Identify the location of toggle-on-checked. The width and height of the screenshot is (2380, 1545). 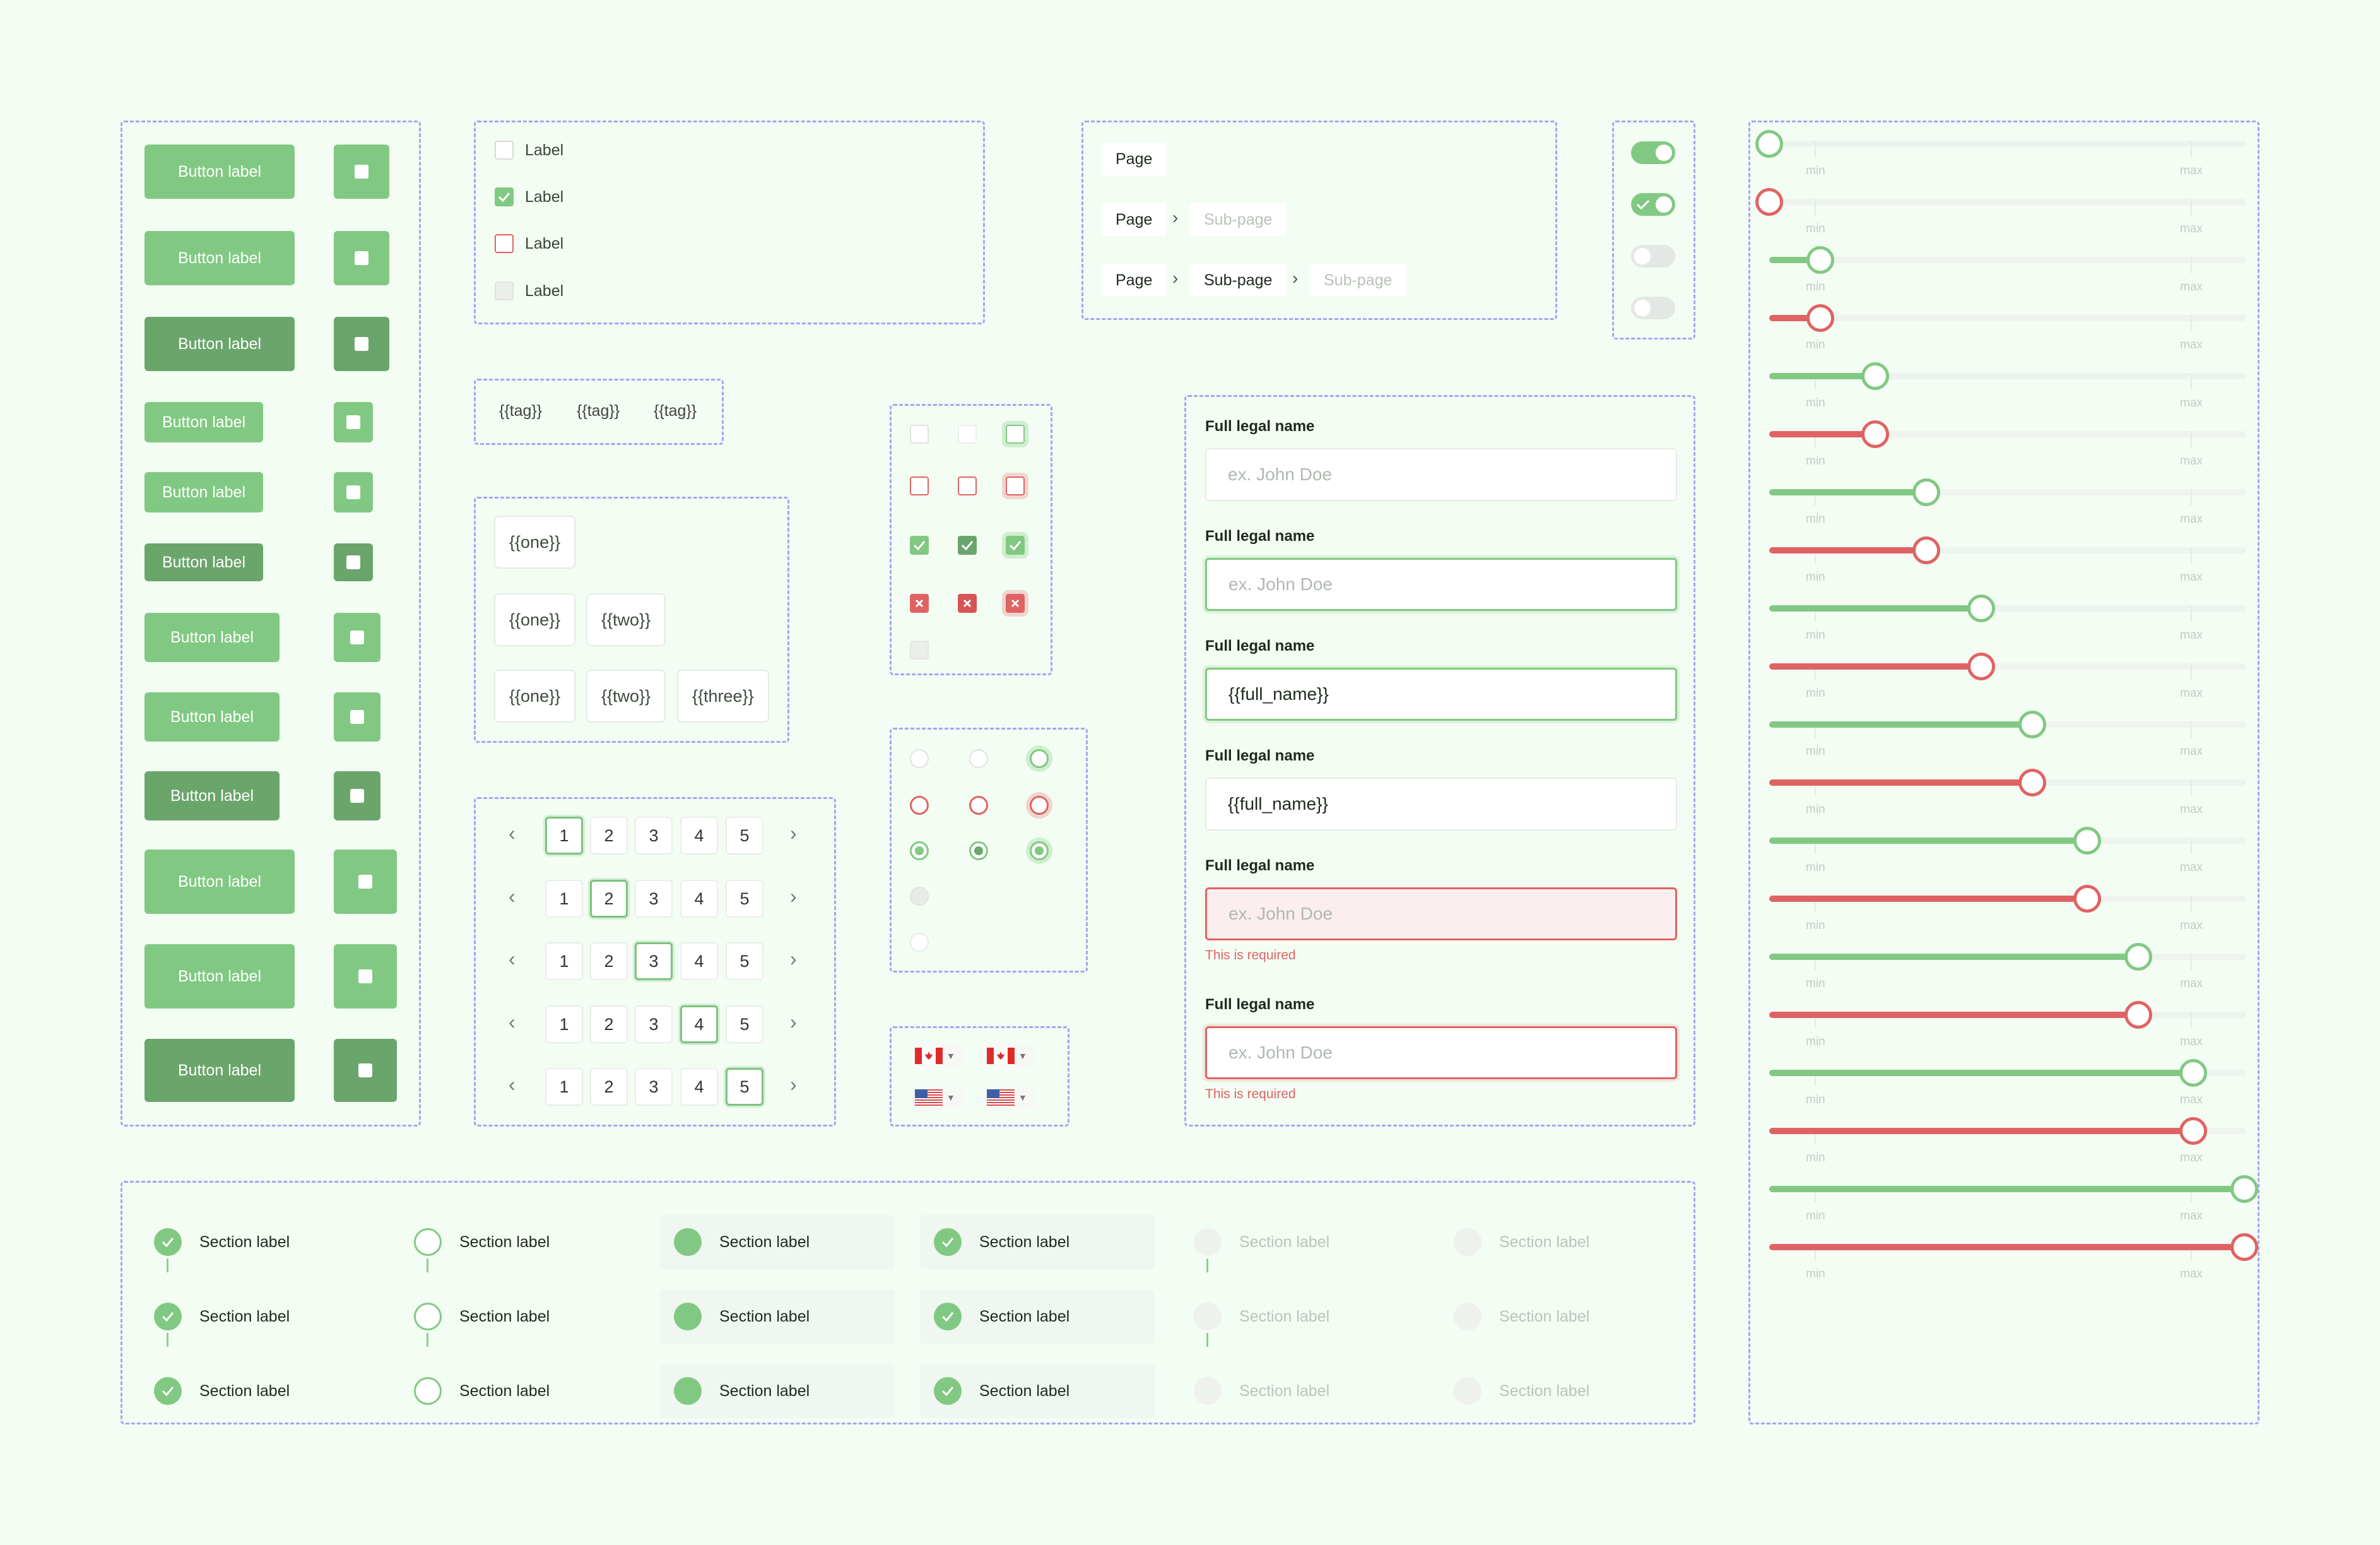
(1653, 204).